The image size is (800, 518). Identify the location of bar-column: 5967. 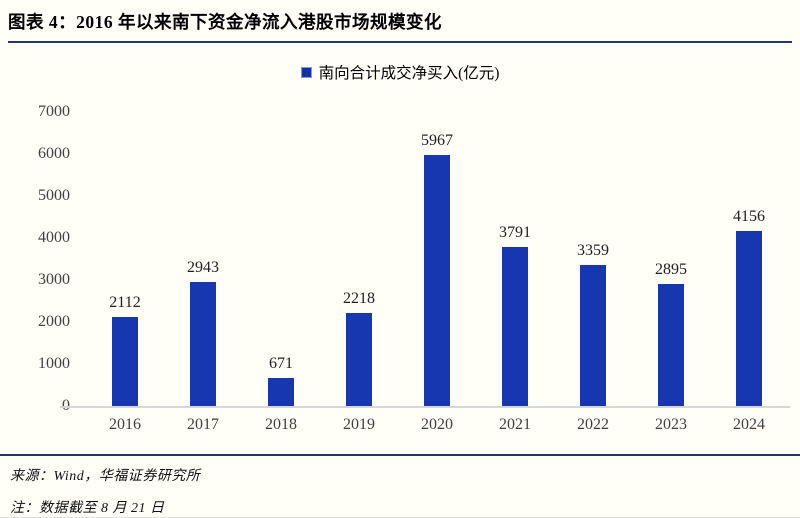
(437, 259).